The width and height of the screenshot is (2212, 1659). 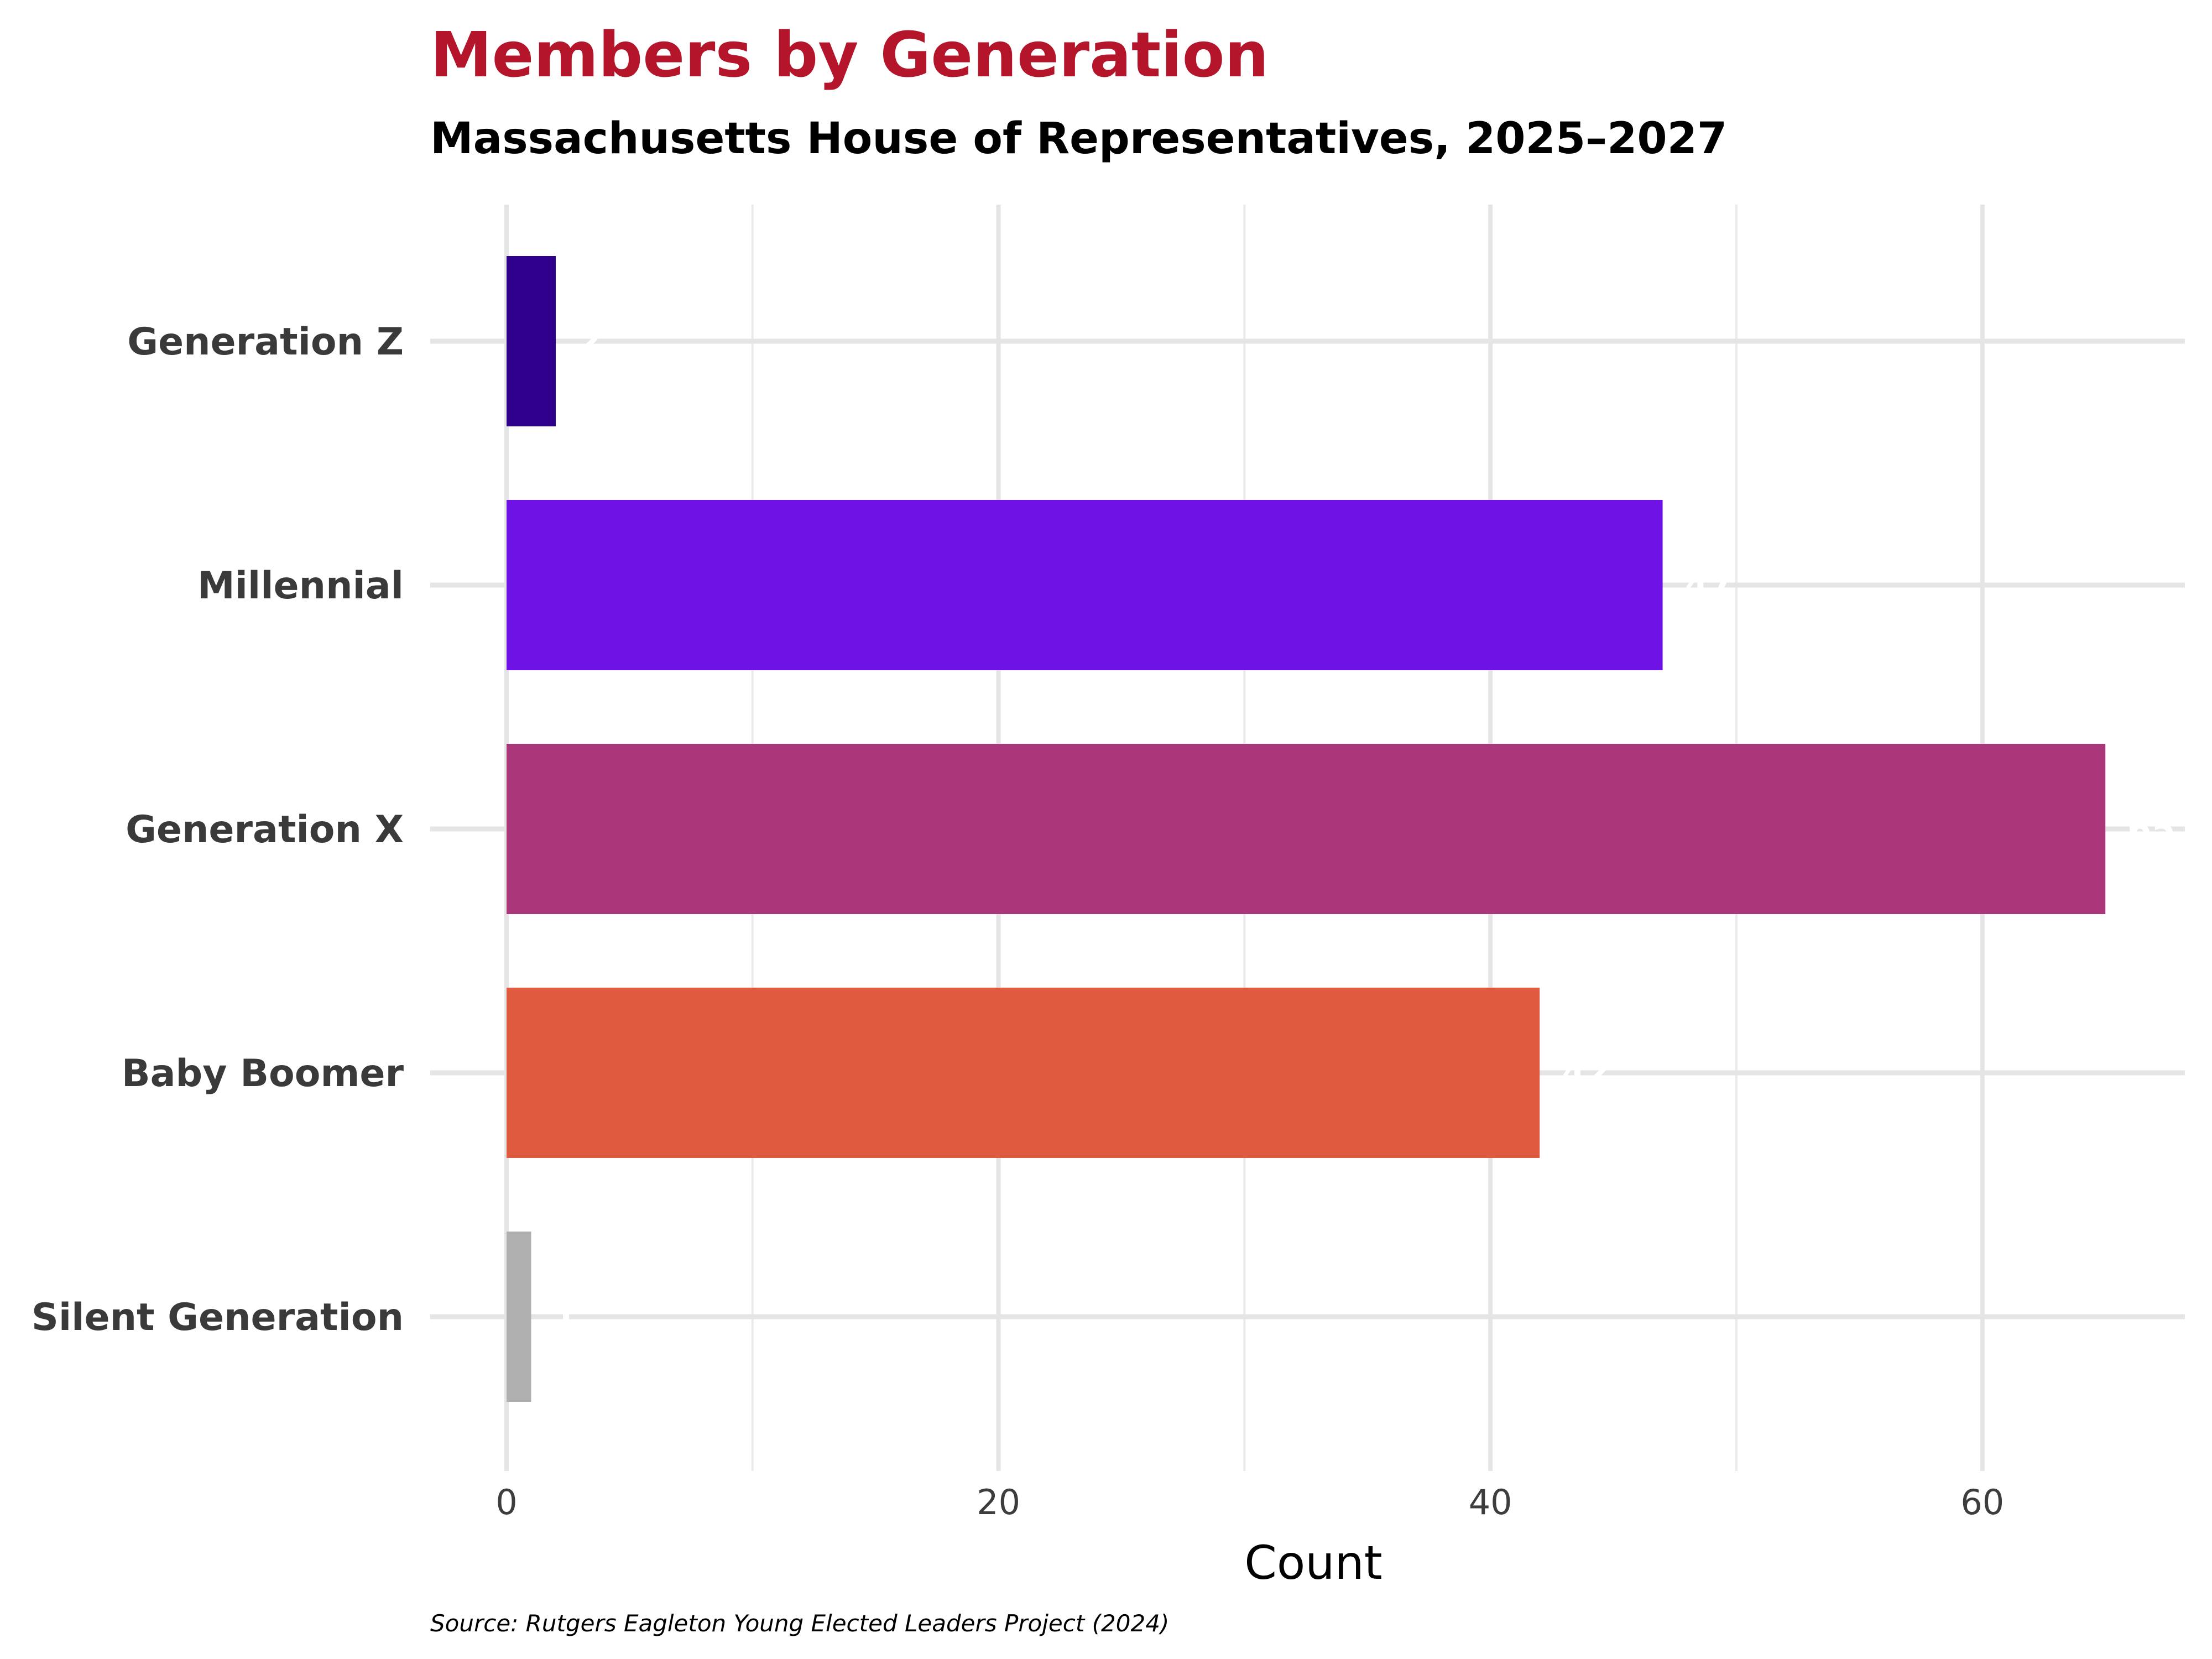 What do you see at coordinates (590, 342) in the screenshot?
I see `value-label: 2` at bounding box center [590, 342].